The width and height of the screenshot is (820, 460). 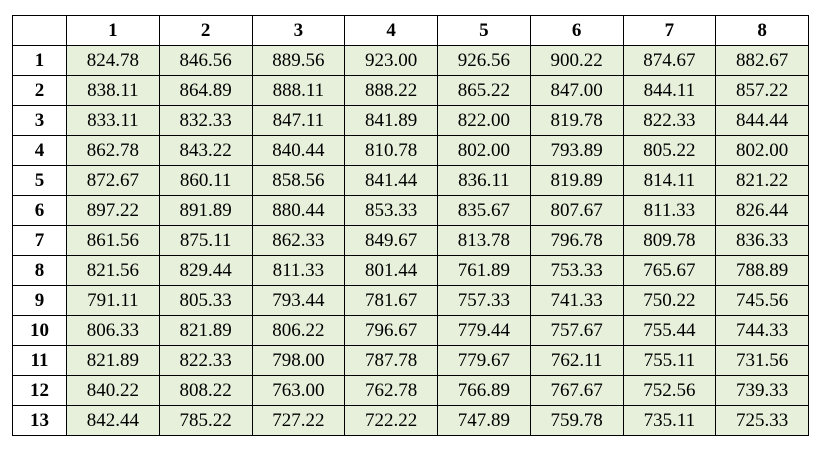 I want to click on row-header: 7, so click(x=39, y=240).